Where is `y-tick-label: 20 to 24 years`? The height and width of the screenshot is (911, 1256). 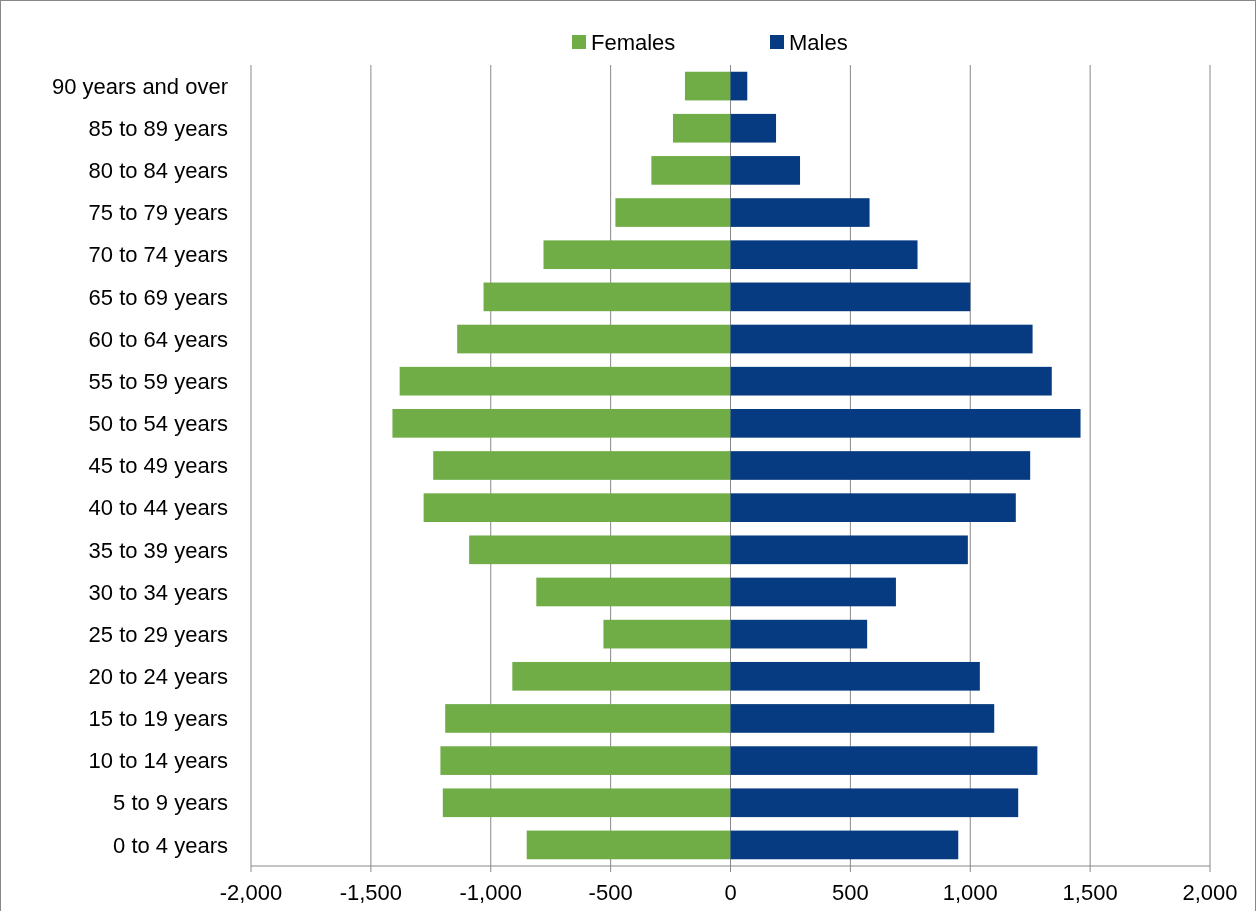
y-tick-label: 20 to 24 years is located at coordinates (158, 676).